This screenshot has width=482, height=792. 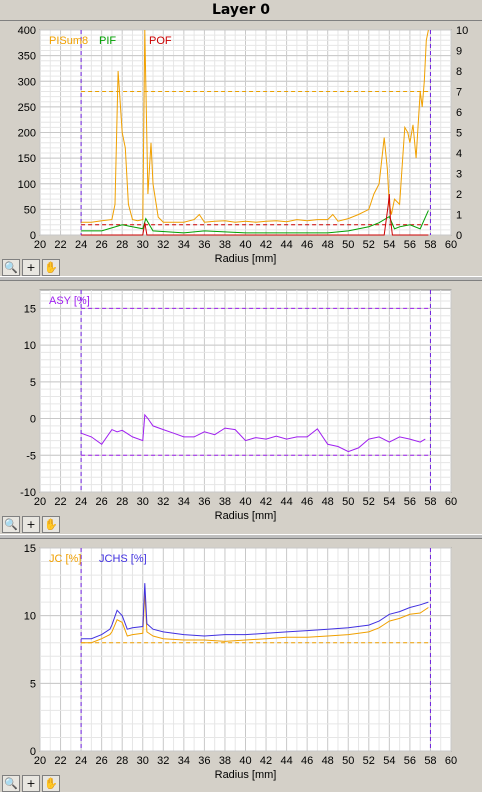 I want to click on legend-entry: JC [%], so click(x=65, y=559).